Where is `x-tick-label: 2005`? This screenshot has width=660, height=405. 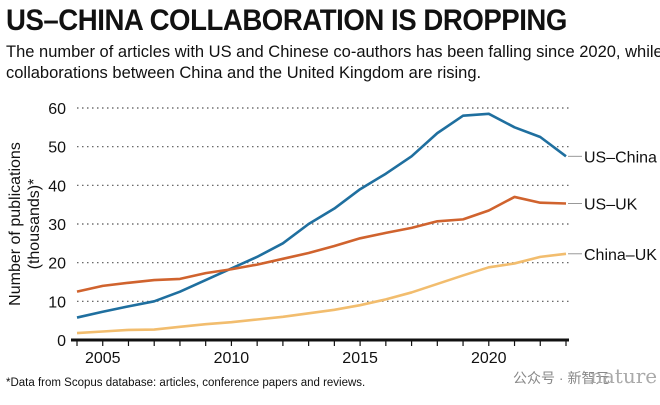 x-tick-label: 2005 is located at coordinates (103, 358).